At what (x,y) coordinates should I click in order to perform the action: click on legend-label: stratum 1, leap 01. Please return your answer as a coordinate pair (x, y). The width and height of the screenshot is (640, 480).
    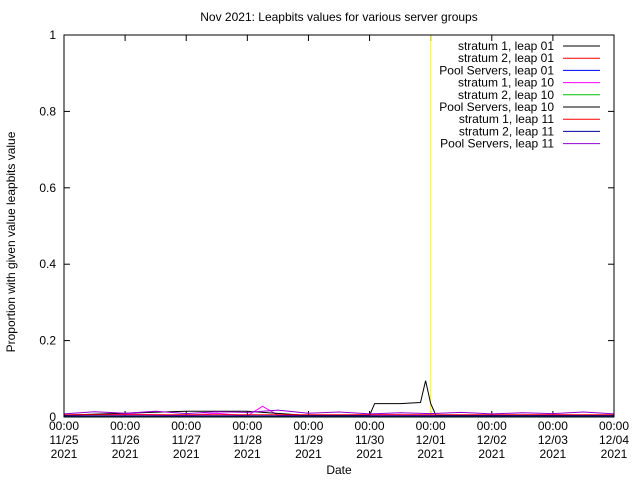
    Looking at the image, I should click on (506, 46).